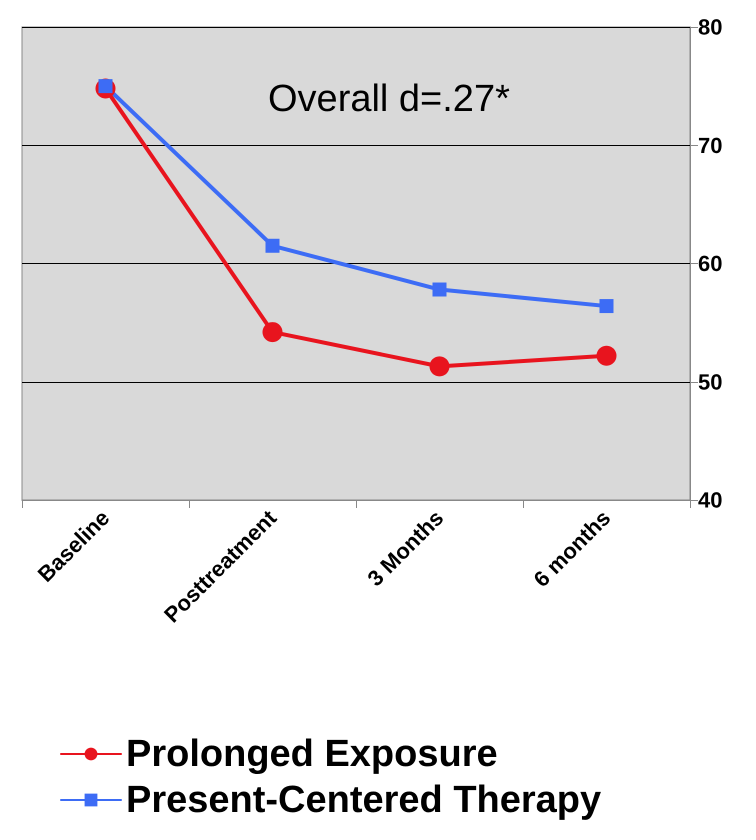 The height and width of the screenshot is (840, 756). Describe the element at coordinates (710, 145) in the screenshot. I see `y-tick-label: 70` at that location.